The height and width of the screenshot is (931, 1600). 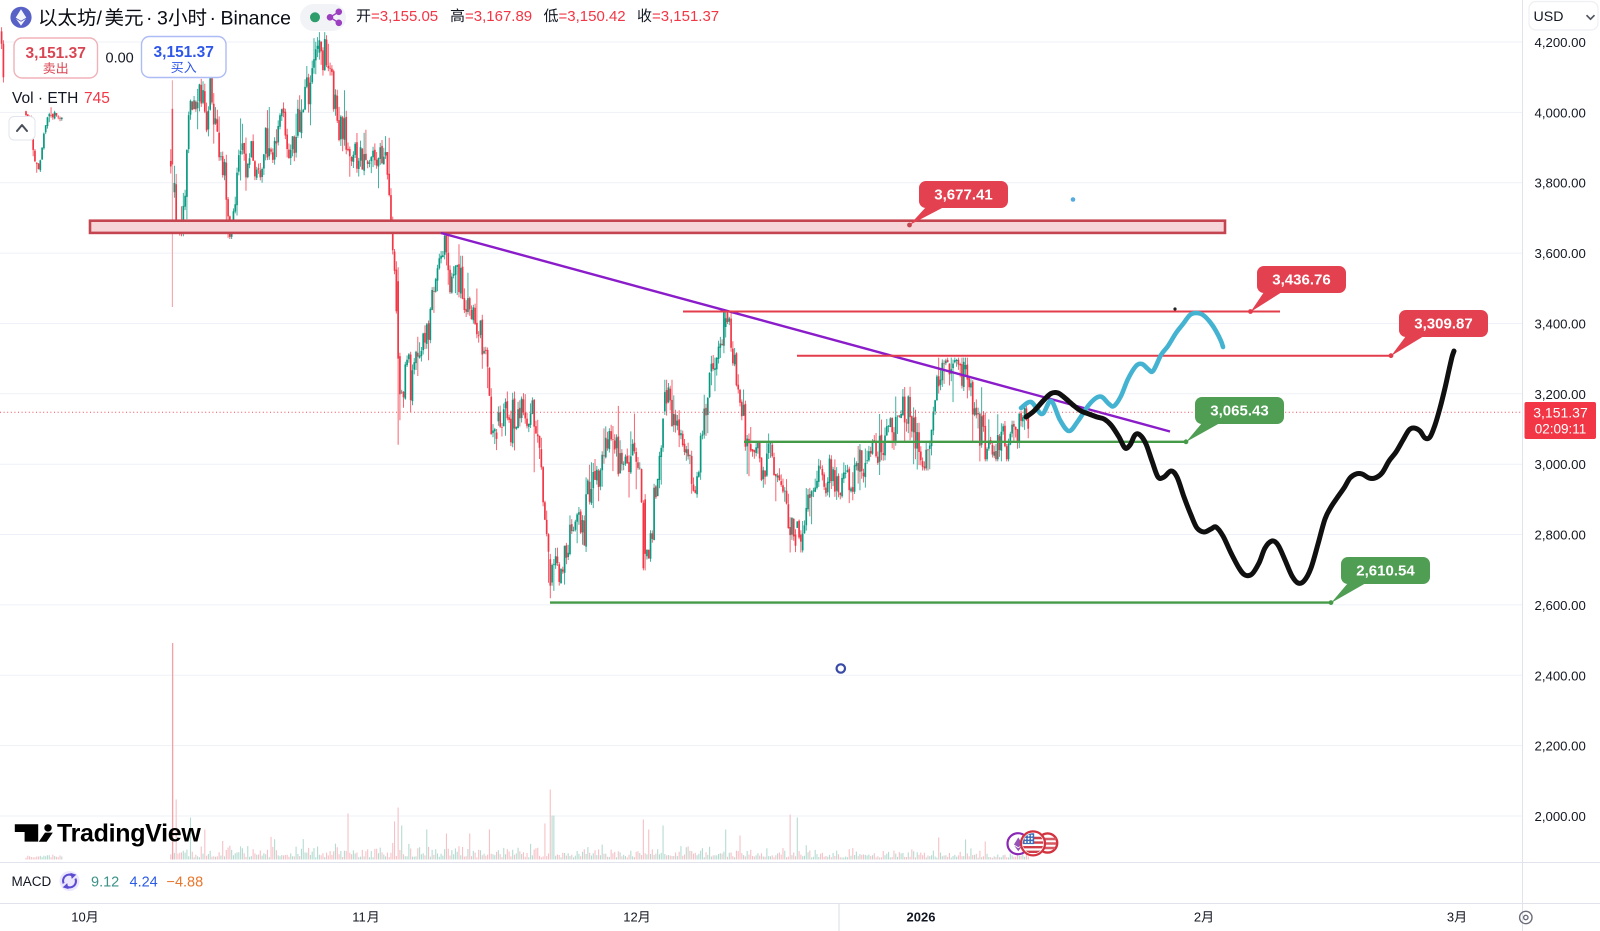 I want to click on svg-text: 2,610.54, so click(x=1385, y=571).